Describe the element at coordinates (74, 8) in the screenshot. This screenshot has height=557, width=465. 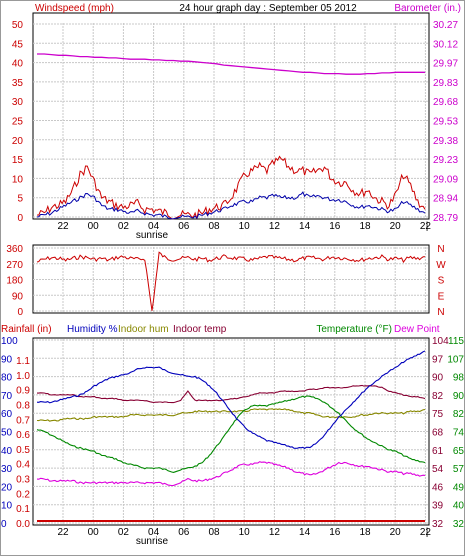
I see `windspeed-axis-title: Windspeed (mph)` at that location.